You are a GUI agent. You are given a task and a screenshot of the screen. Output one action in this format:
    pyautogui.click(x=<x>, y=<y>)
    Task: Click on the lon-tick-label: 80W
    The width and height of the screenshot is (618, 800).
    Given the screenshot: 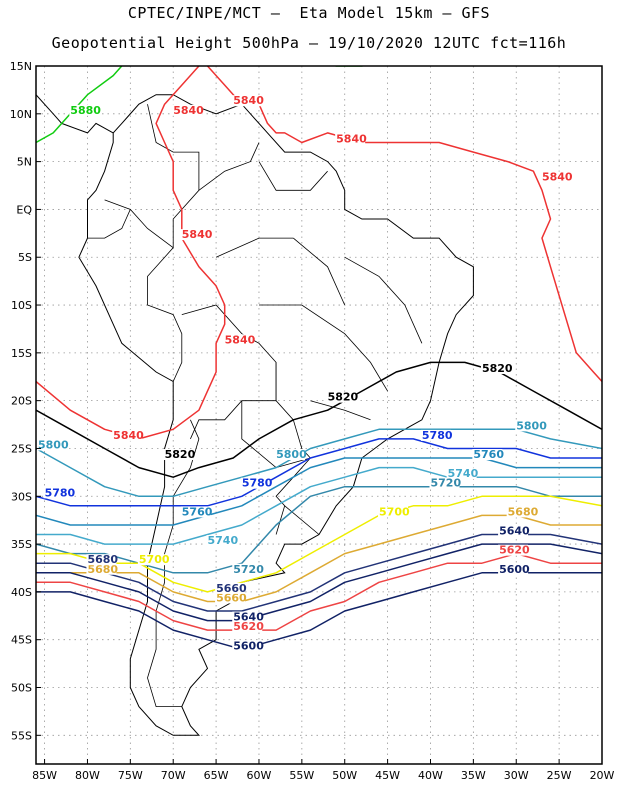 What is the action you would take?
    pyautogui.click(x=87, y=775)
    